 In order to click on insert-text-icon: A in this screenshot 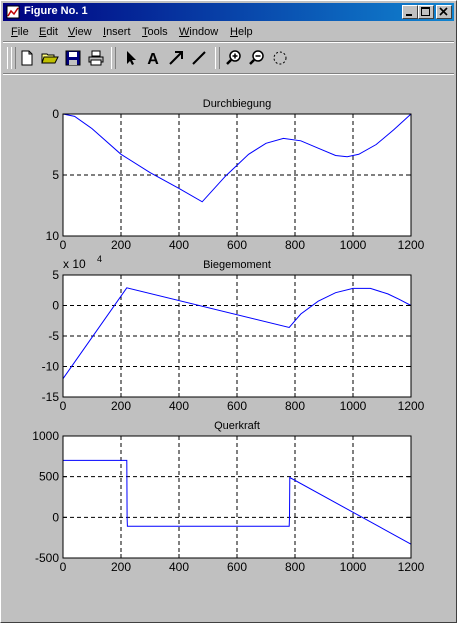, I will do `click(153, 59)`.